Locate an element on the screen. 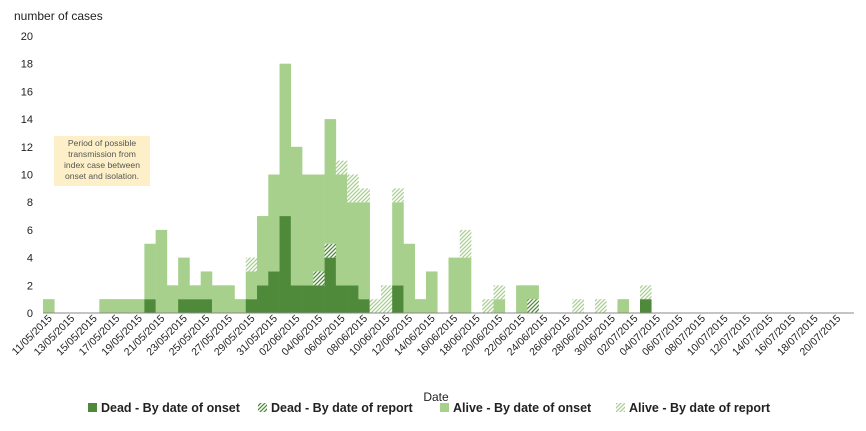 Image resolution: width=866 pixels, height=431 pixels. y-tick-label: 18 is located at coordinates (27, 65).